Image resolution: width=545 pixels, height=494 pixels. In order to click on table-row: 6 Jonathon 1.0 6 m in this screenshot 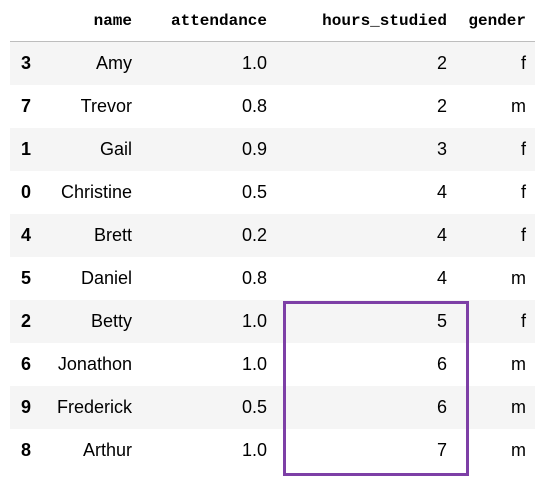, I will do `click(272, 364)`.